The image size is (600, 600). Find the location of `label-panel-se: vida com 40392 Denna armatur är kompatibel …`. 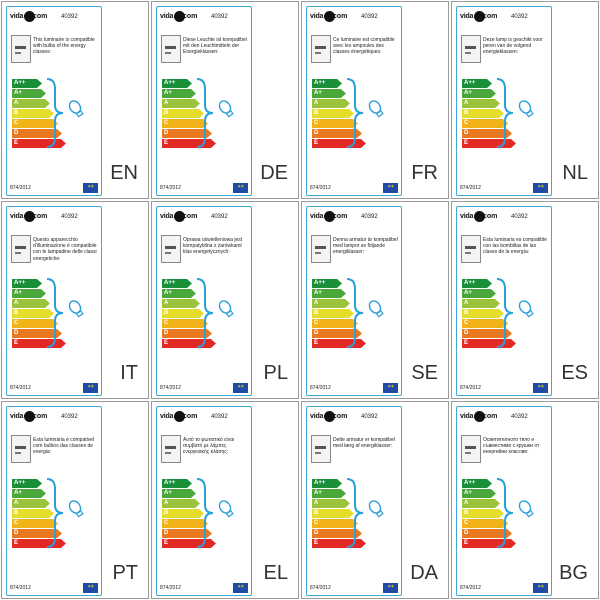

label-panel-se: vida com 40392 Denna armatur är kompatibel … is located at coordinates (375, 300).